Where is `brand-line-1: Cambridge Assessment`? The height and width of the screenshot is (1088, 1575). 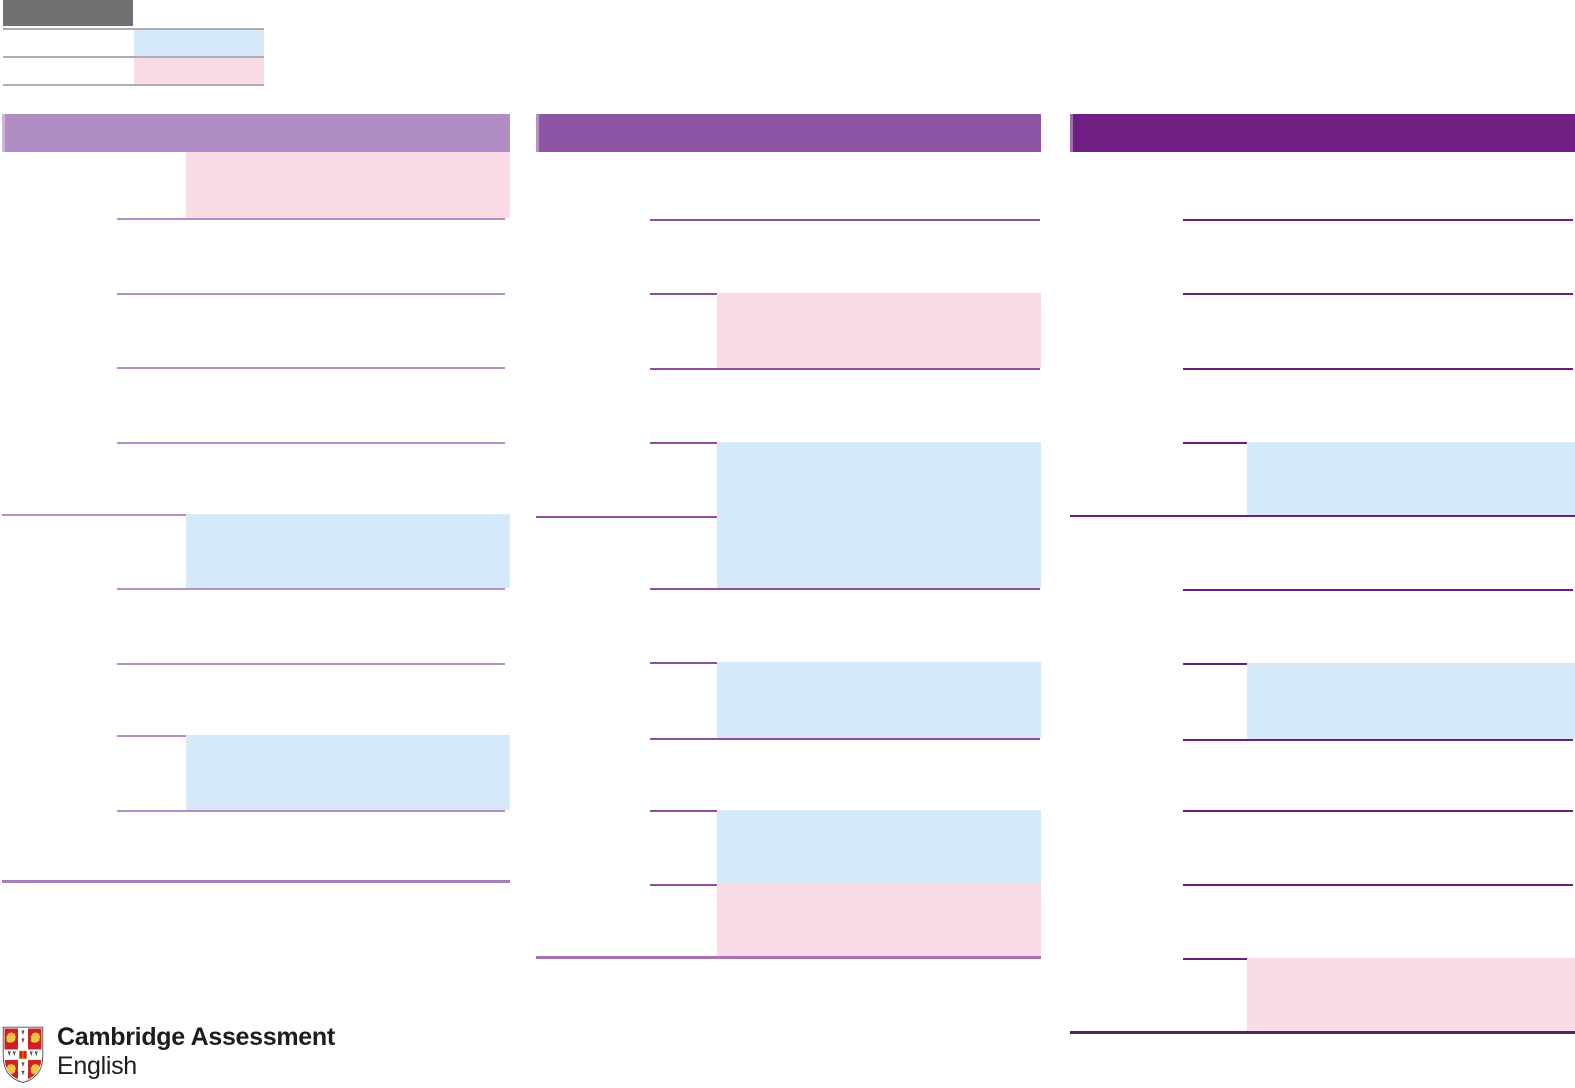 brand-line-1: Cambridge Assessment is located at coordinates (196, 1037).